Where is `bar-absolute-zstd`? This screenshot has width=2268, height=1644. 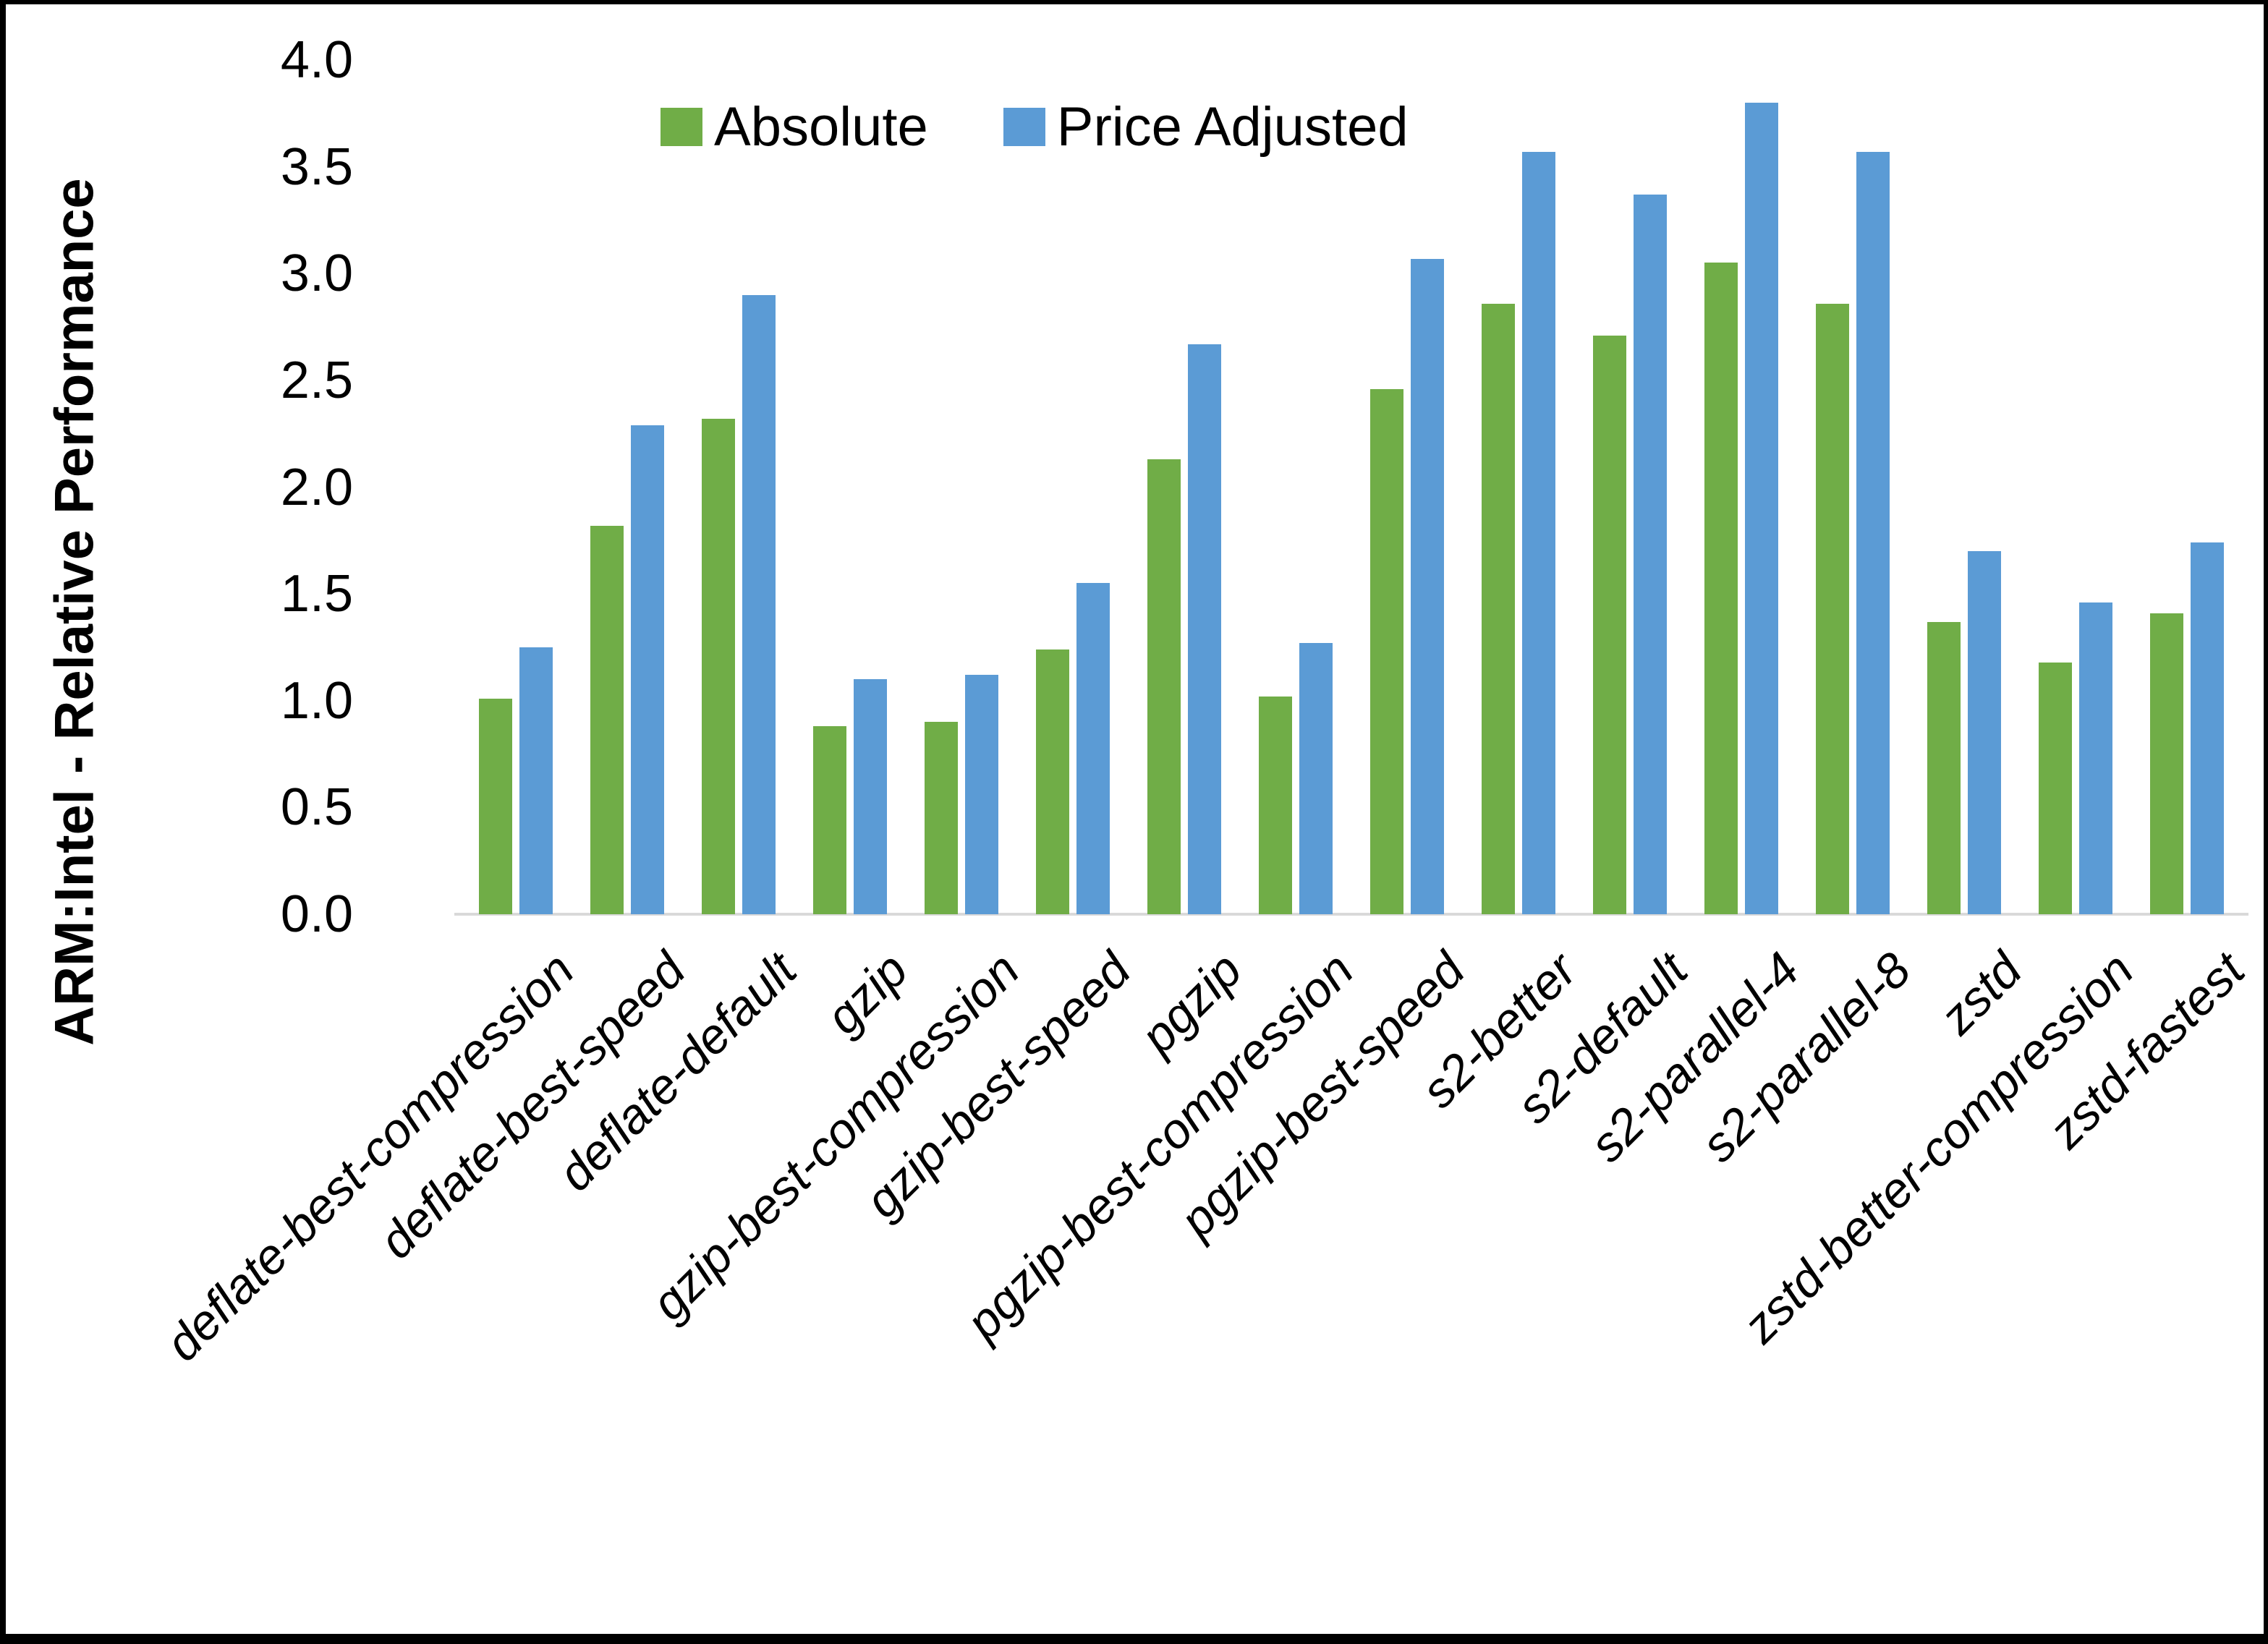
bar-absolute-zstd is located at coordinates (1944, 767).